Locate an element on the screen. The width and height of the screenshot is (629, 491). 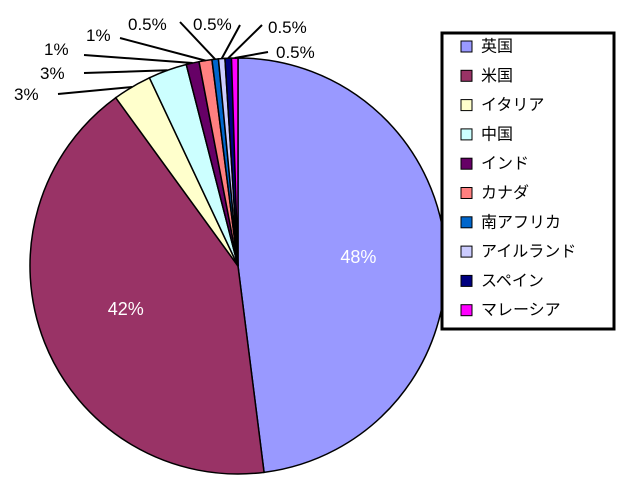
slice-label-5: 1% is located at coordinates (56, 49).